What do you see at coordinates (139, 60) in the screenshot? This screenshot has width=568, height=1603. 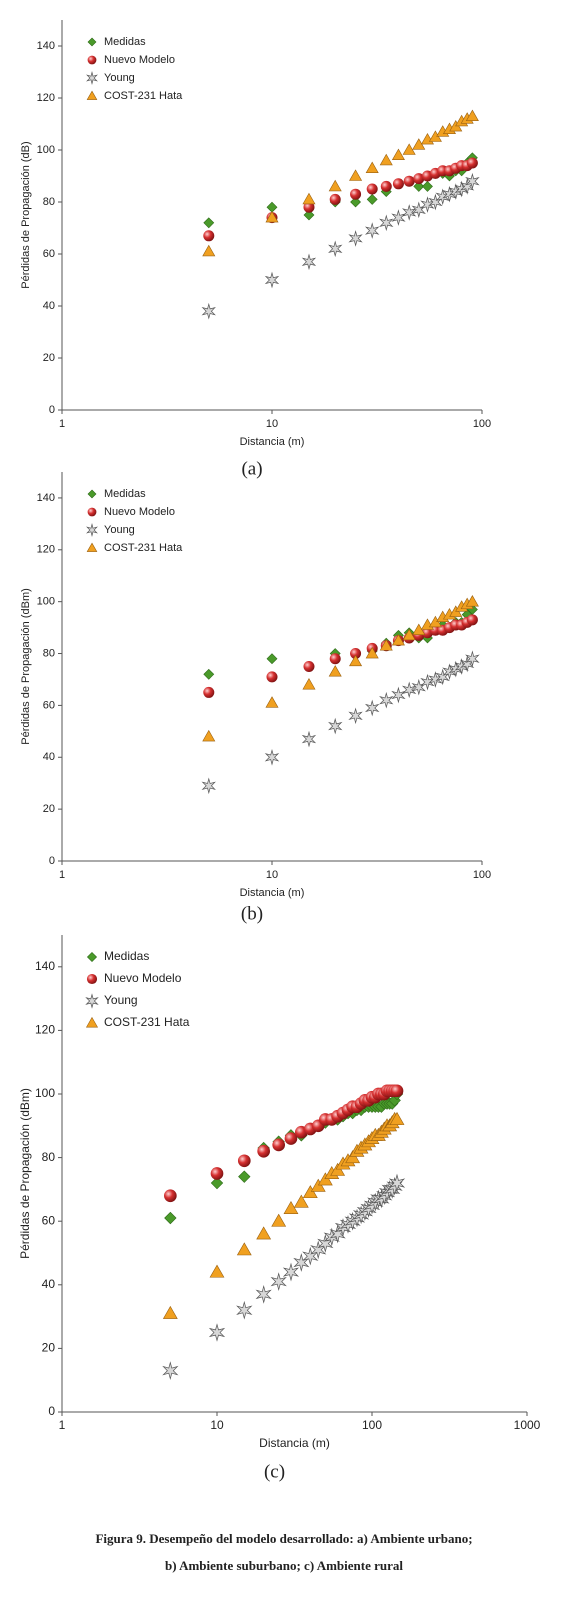 I see `legend-label: Nuevo Modelo` at bounding box center [139, 60].